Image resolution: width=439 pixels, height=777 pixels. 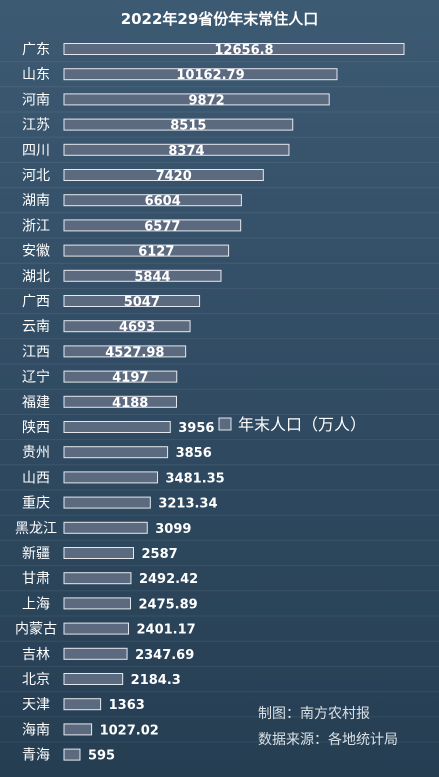 I want to click on category-label: 江苏, so click(x=36, y=126).